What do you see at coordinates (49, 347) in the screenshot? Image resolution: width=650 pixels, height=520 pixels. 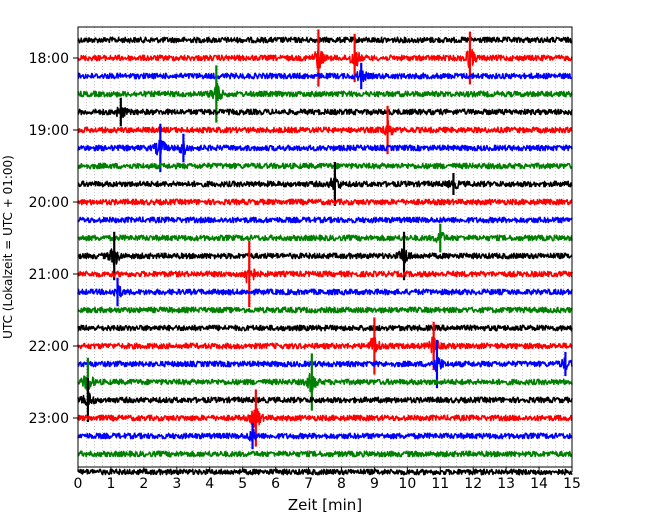 I see `y-tick-label: 22:00` at bounding box center [49, 347].